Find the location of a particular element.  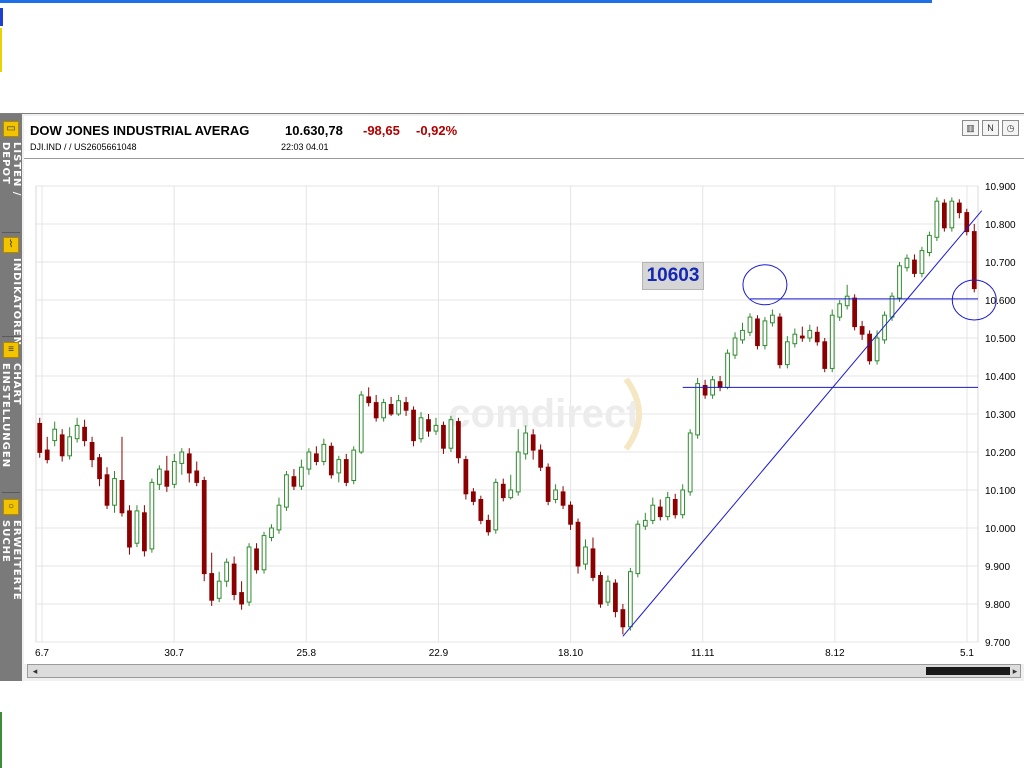

corner-marker-yellow is located at coordinates (1, 50).